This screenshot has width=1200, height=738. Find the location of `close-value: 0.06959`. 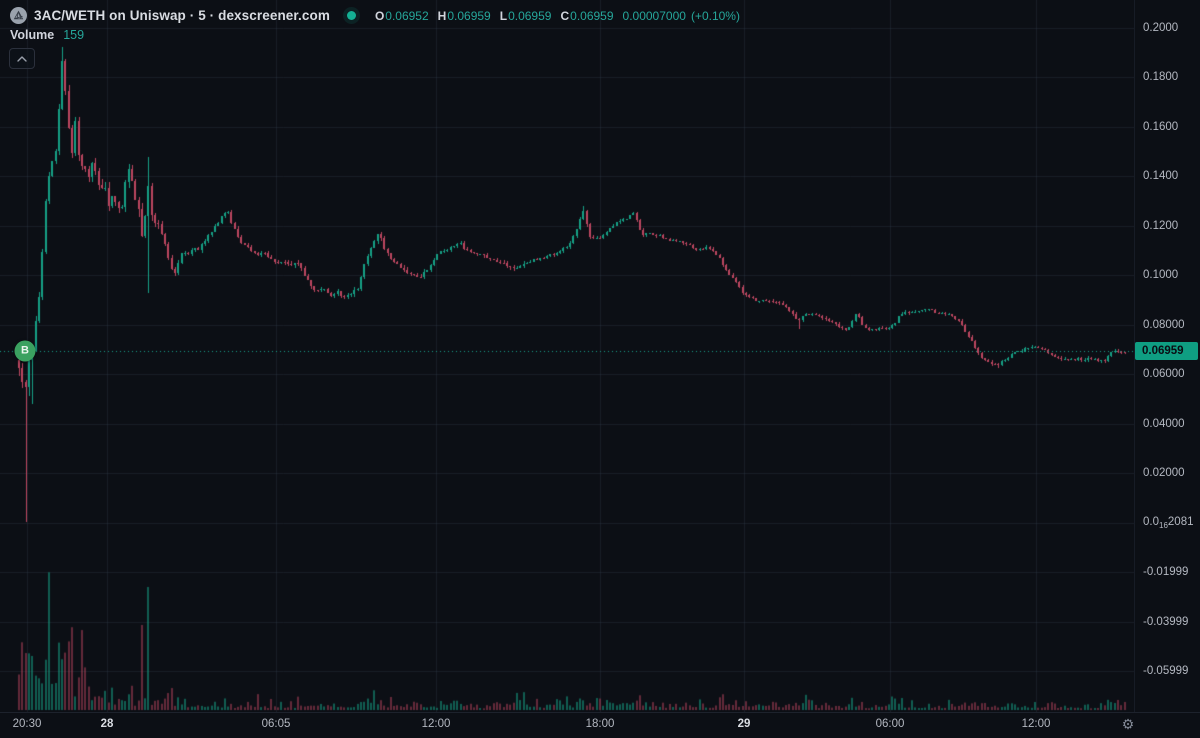

close-value: 0.06959 is located at coordinates (592, 15).